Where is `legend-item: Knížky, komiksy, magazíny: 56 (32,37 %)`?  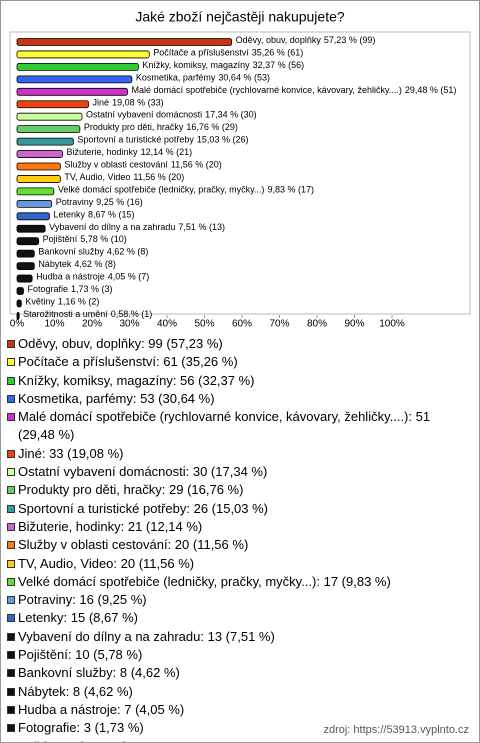 legend-item: Knížky, komiksy, magazíny: 56 (32,37 %) is located at coordinates (238, 381).